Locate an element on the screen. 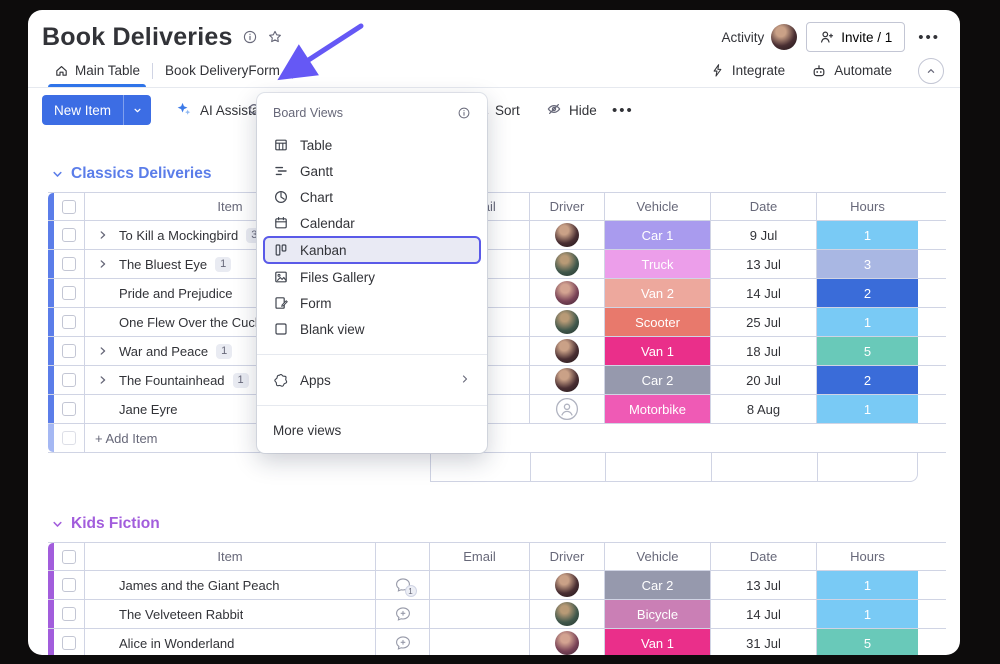 Image resolution: width=1000 pixels, height=664 pixels. collapse-header-button is located at coordinates (931, 70).